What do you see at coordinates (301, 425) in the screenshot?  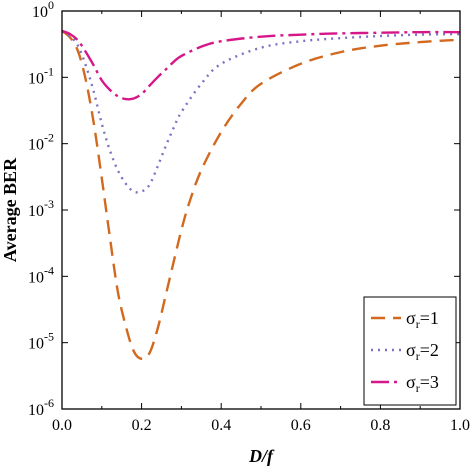 I see `x-tick-label-3: 0.6` at bounding box center [301, 425].